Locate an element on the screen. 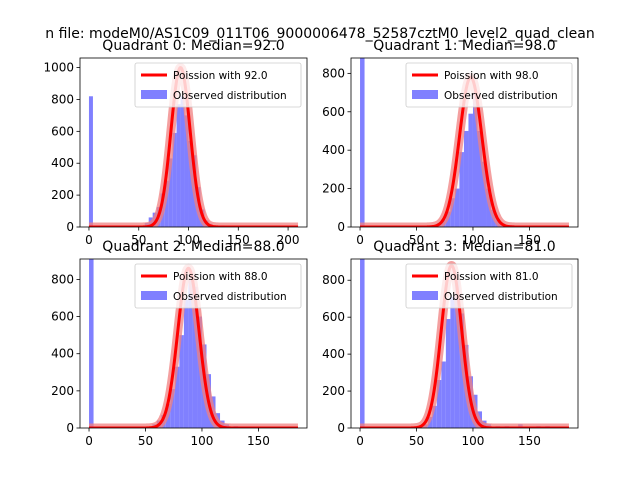 The height and width of the screenshot is (480, 640). legend: Poission with 98.0 Observed distribution is located at coordinates (489, 85).